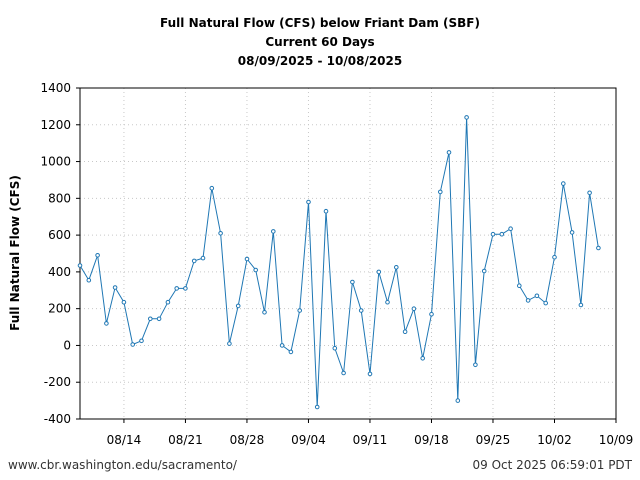  Describe the element at coordinates (124, 440) in the screenshot. I see `x-tick-label: 08/14` at that location.